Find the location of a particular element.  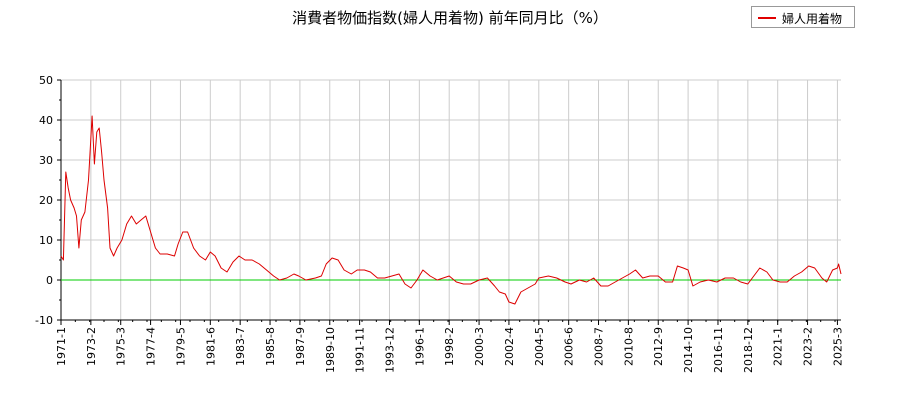

x-tick-label: 2016-11 is located at coordinates (718, 350).